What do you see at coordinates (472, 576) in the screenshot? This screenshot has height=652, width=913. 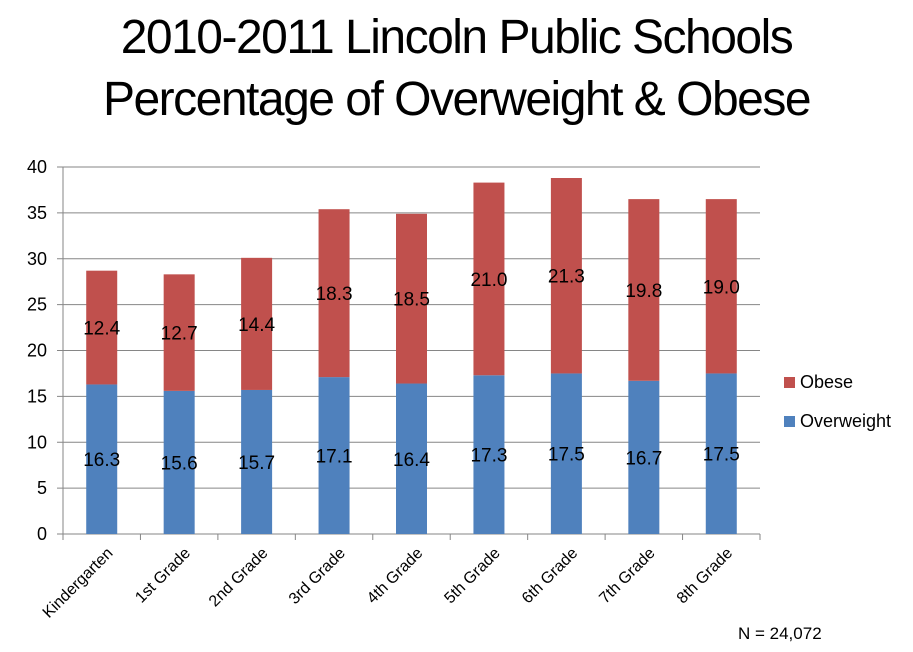 I see `x-tick-label: 5th Grade` at bounding box center [472, 576].